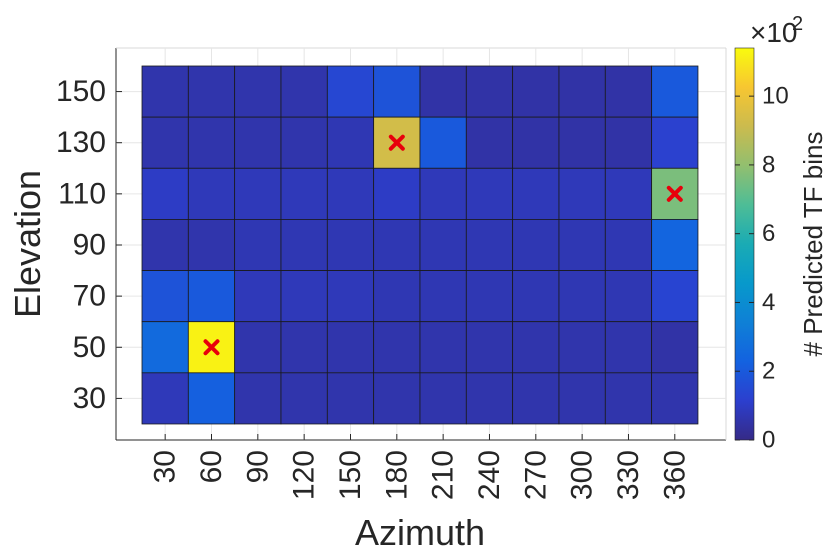 The height and width of the screenshot is (551, 830). I want to click on colorbar-tick-label: 6, so click(768, 233).